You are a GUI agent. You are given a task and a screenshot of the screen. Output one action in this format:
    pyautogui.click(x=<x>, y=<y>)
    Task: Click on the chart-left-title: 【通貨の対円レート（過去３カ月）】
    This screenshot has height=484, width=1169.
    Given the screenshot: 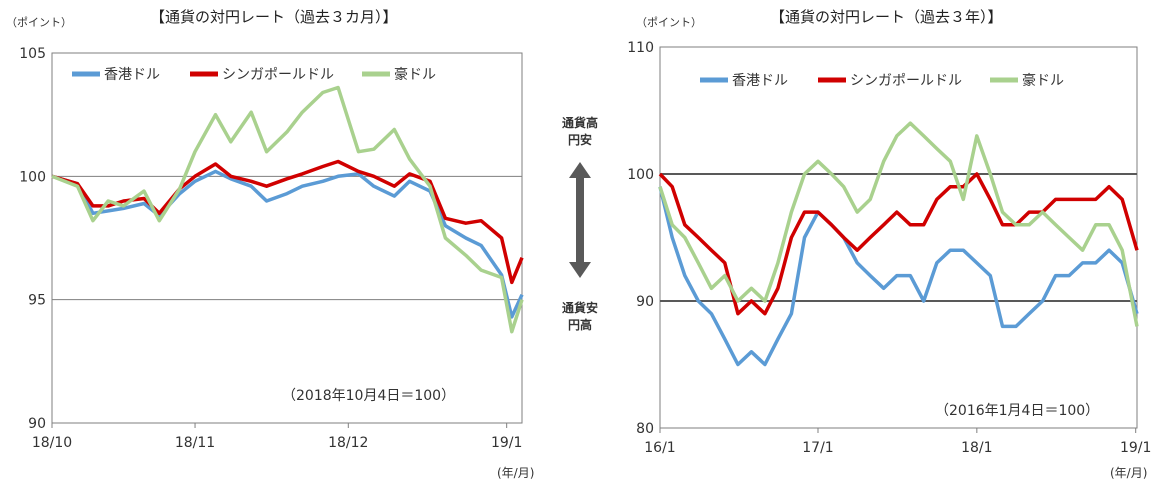 What is the action you would take?
    pyautogui.click(x=274, y=17)
    